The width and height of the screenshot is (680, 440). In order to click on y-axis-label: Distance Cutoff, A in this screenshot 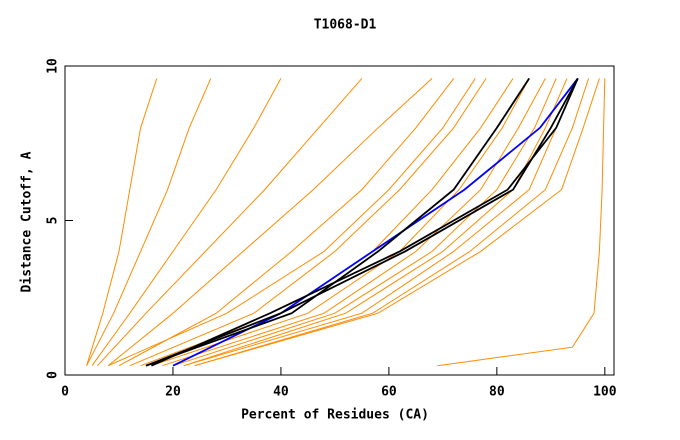, I will do `click(27, 221)`.